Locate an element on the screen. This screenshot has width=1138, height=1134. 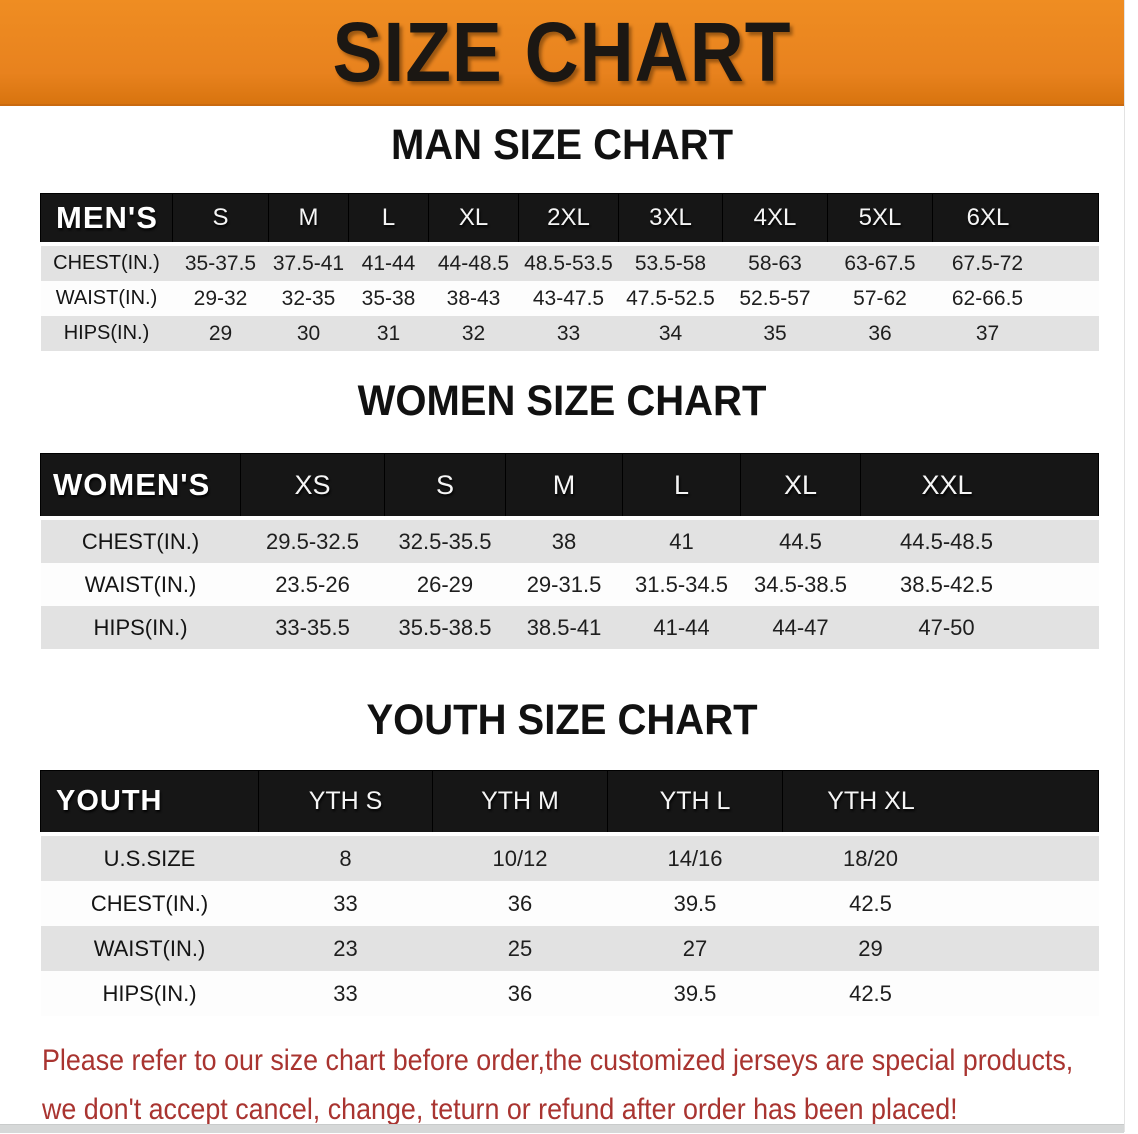
cell-value: 62-66.5 is located at coordinates (1015, 298).